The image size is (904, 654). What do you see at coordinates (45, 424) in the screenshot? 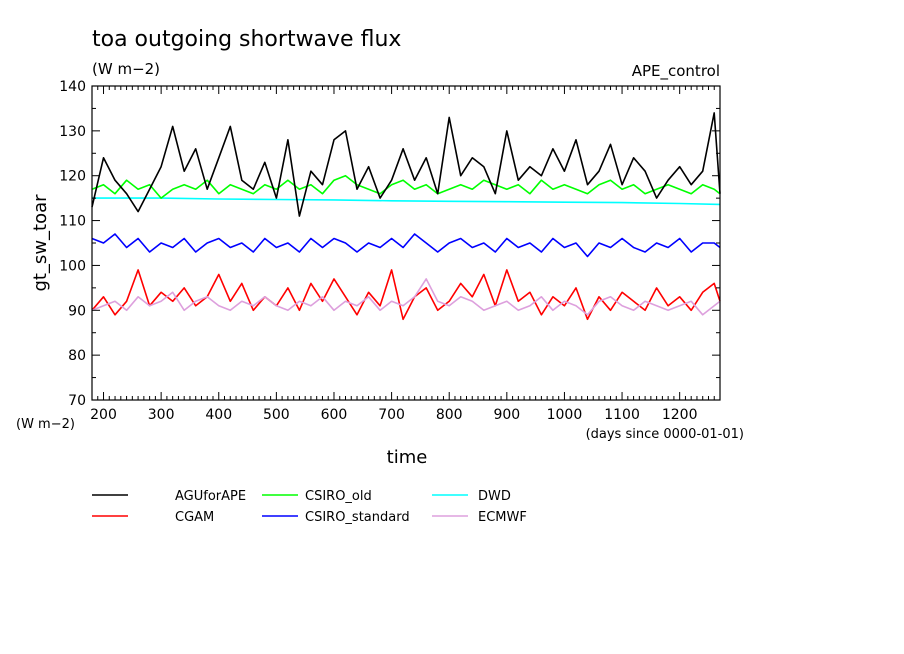
I see `y-units: (W m−2)` at bounding box center [45, 424].